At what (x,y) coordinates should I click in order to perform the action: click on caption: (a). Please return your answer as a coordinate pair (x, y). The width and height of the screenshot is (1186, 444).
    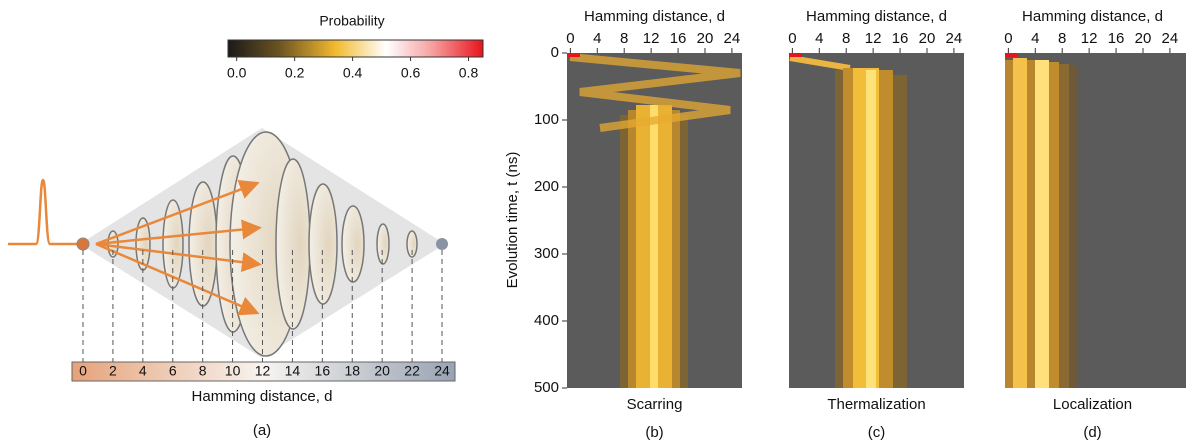
    Looking at the image, I should click on (262, 430).